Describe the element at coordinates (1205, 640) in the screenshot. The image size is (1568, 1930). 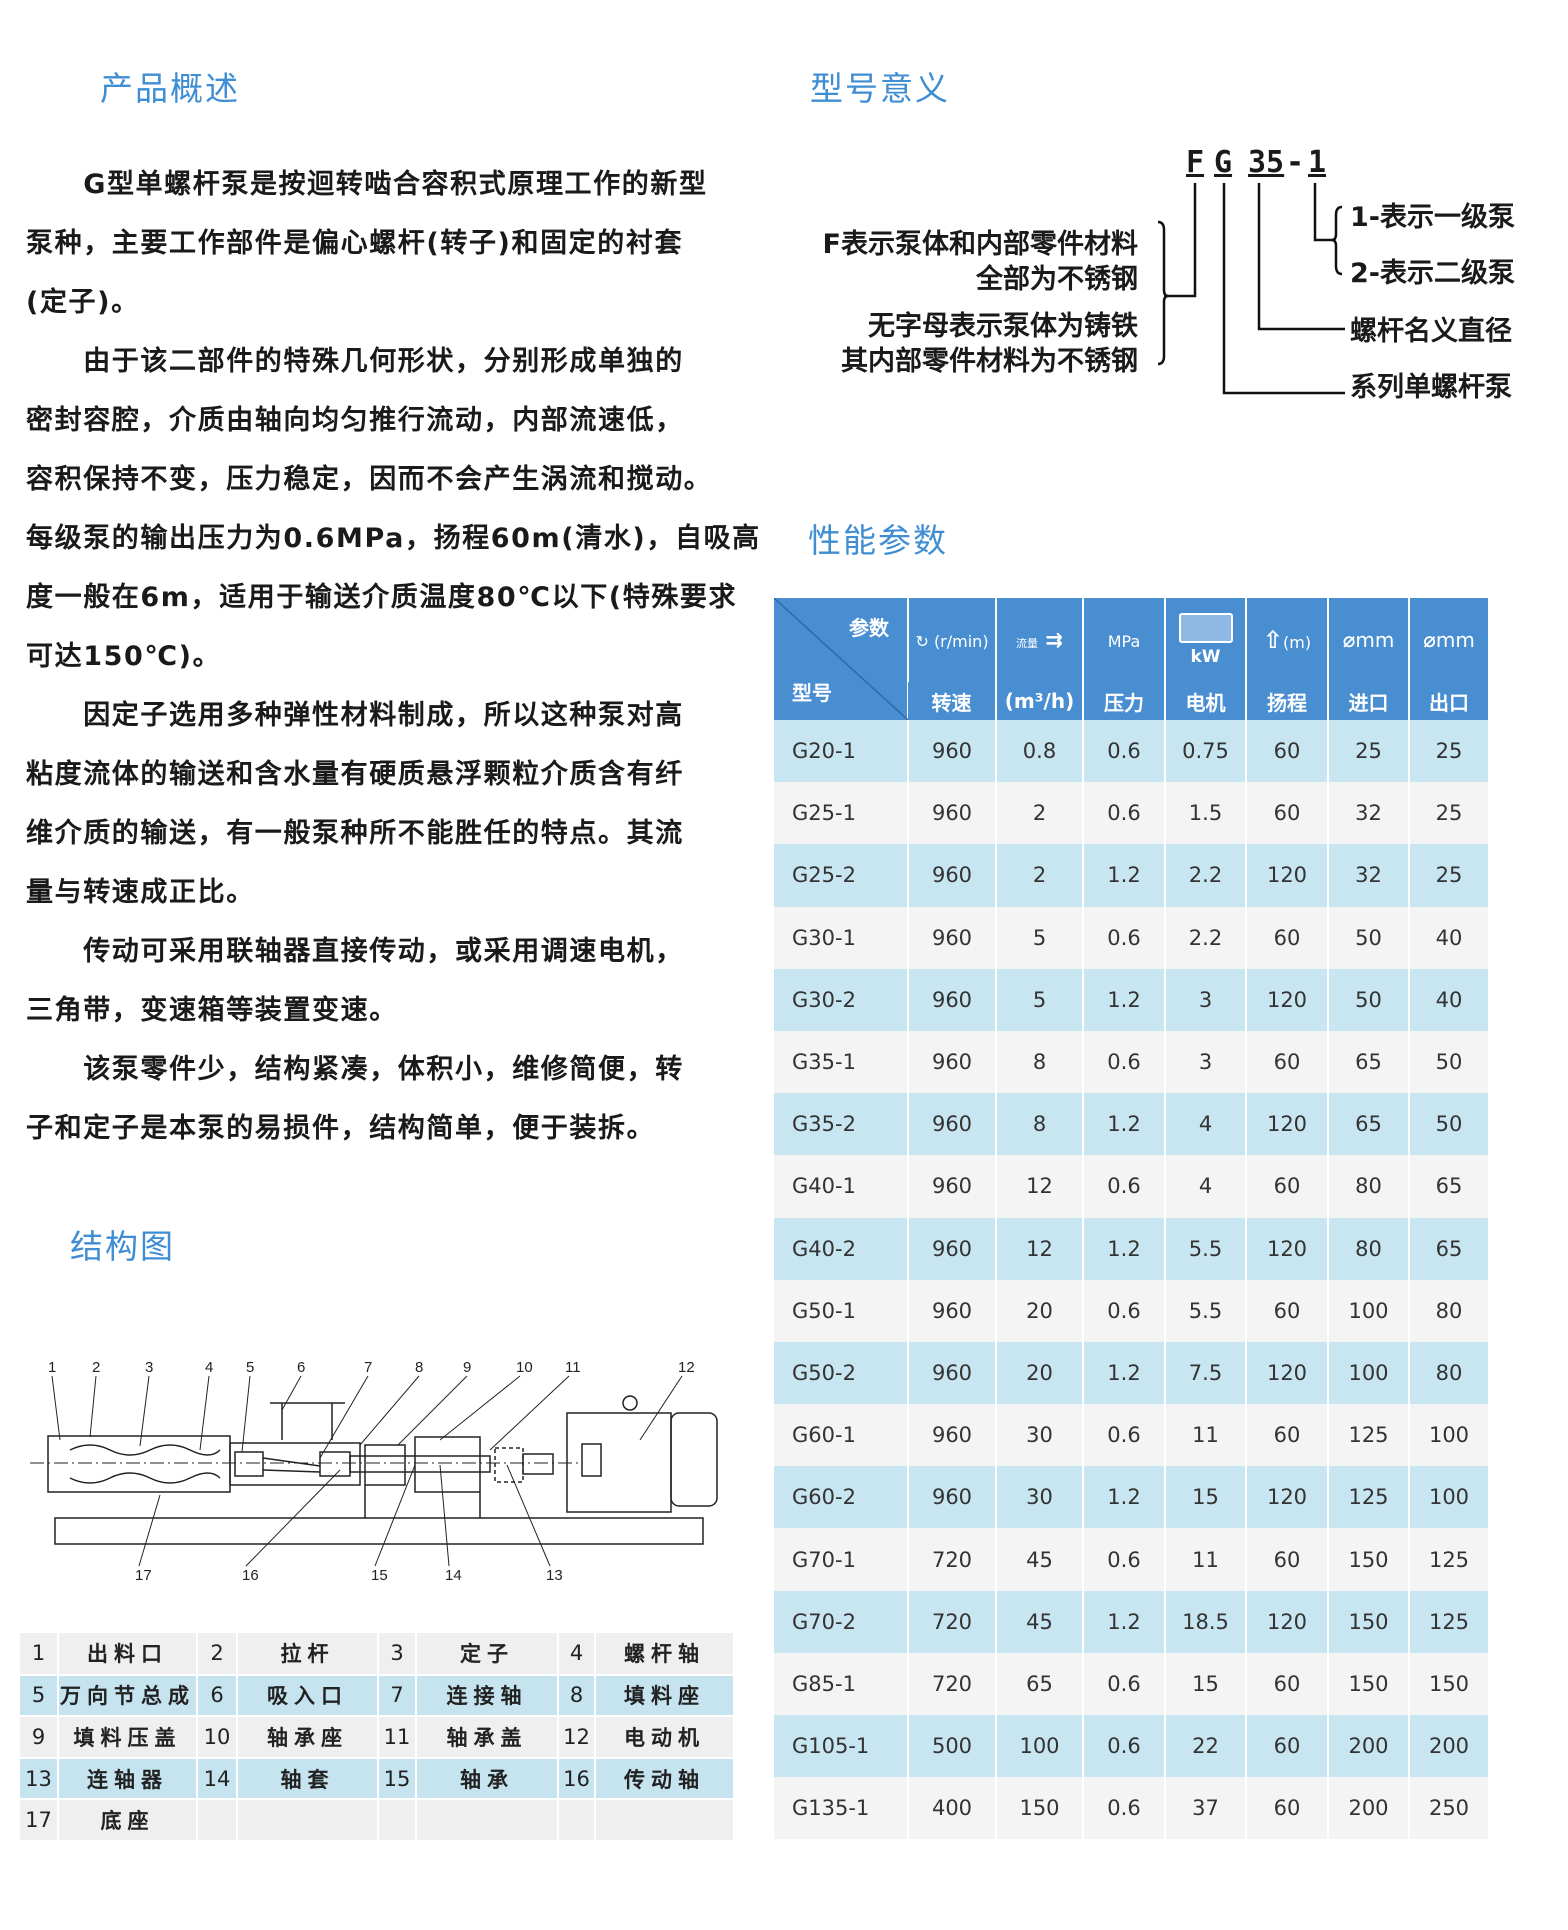
I see `motor-icon-cell: kW` at that location.